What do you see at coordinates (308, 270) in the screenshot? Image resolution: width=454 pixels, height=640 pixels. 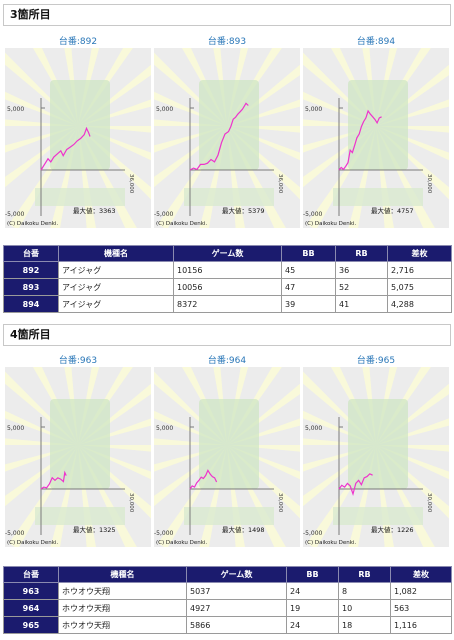 I see `bb-count: 45` at bounding box center [308, 270].